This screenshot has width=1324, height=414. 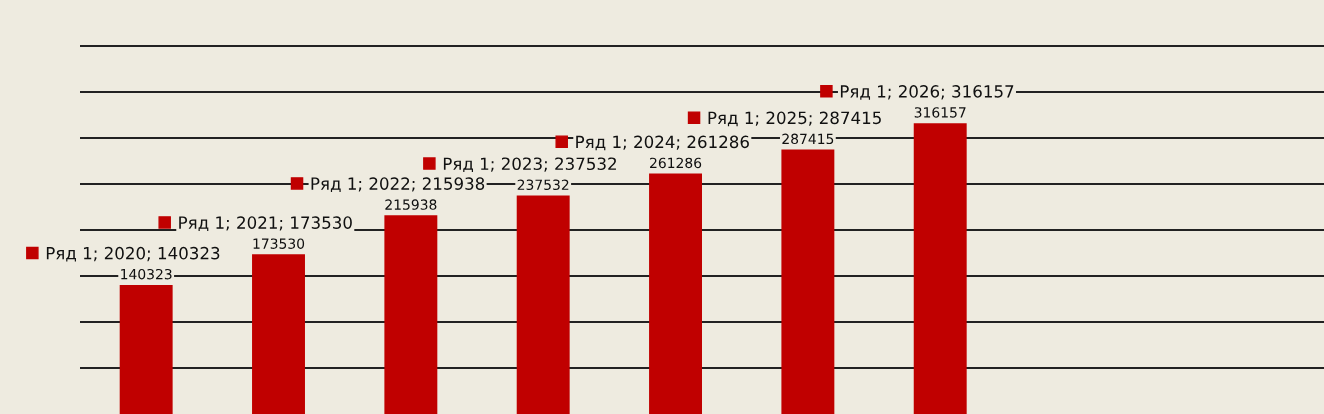 I want to click on annotation: Ряд 1; 2024; 261286, so click(x=662, y=143).